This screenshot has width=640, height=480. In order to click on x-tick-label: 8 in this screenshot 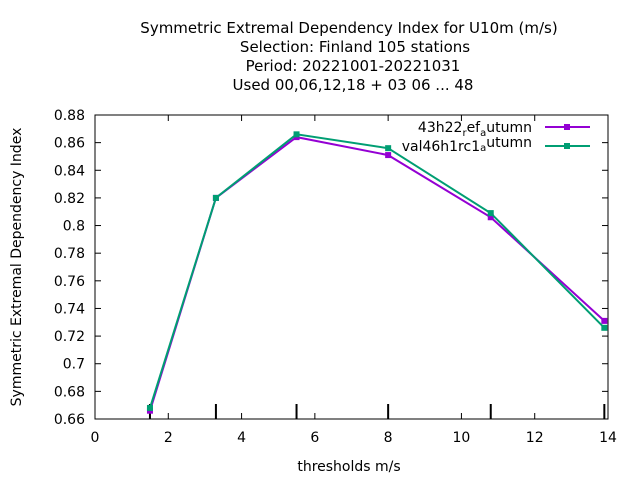, I will do `click(388, 438)`.